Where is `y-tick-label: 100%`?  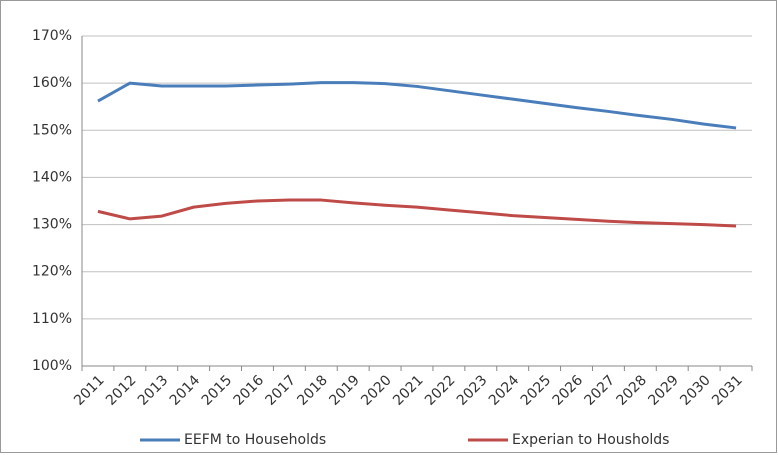 y-tick-label: 100% is located at coordinates (52, 366).